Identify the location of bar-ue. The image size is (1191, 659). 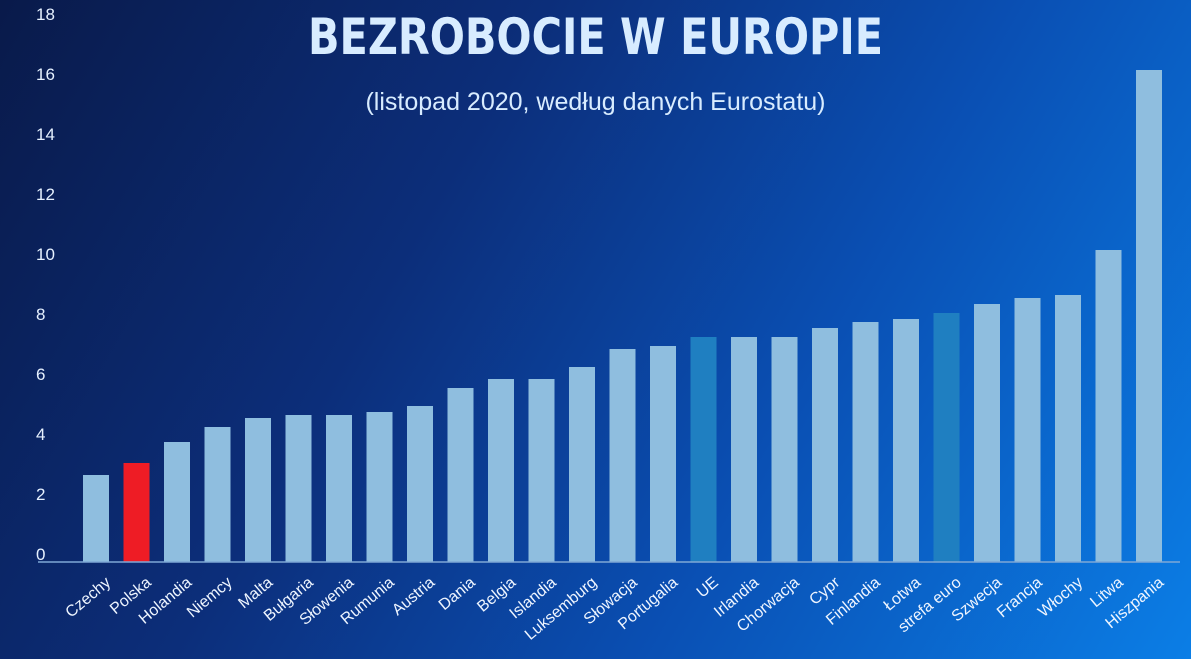
(703, 449).